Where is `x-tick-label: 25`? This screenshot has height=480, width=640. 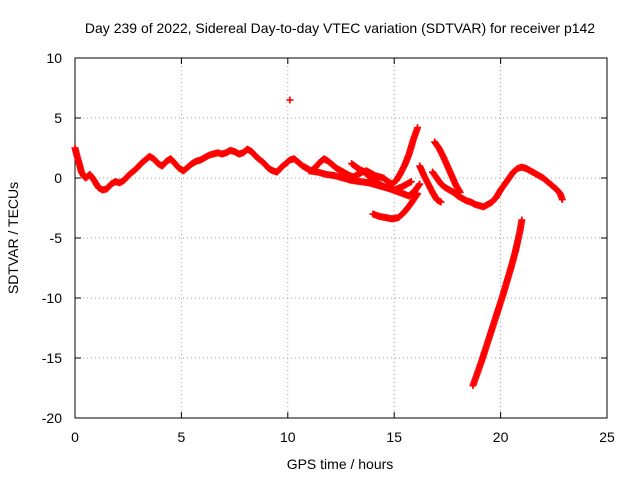 x-tick-label: 25 is located at coordinates (607, 437).